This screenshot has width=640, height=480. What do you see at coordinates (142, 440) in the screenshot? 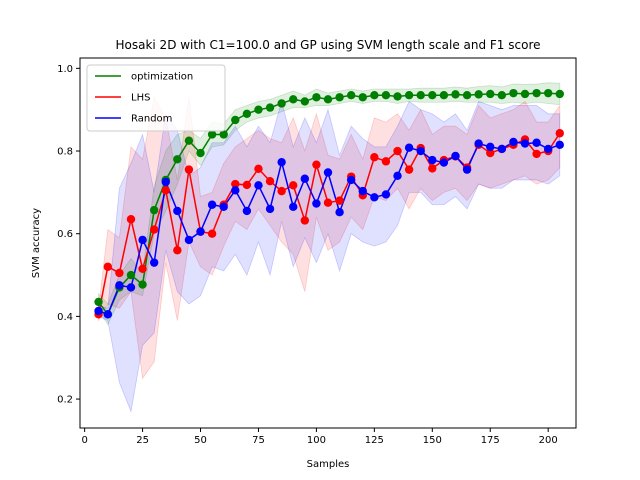
I see `x-tick-label: 25` at bounding box center [142, 440].